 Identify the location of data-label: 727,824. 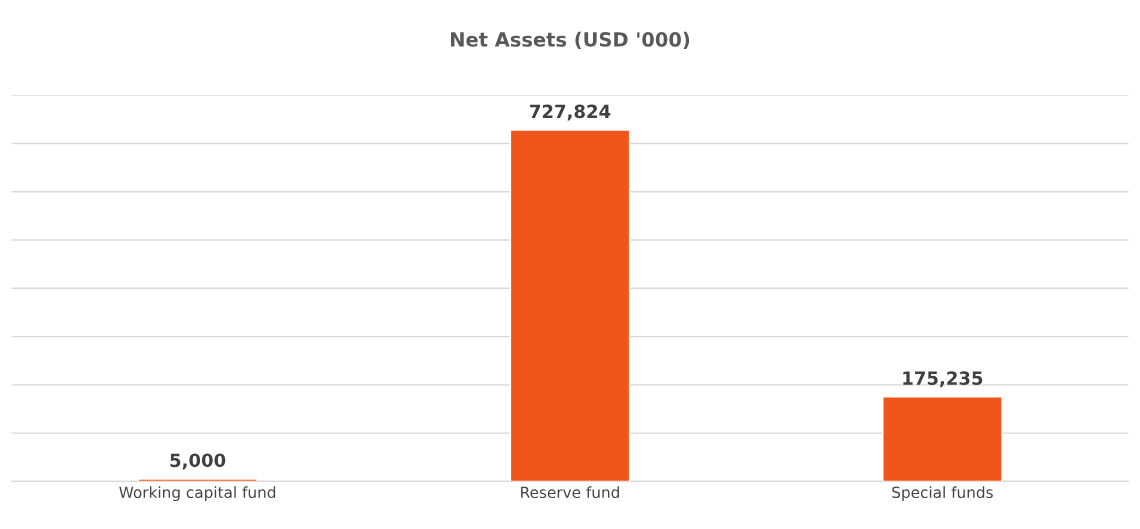
(570, 112).